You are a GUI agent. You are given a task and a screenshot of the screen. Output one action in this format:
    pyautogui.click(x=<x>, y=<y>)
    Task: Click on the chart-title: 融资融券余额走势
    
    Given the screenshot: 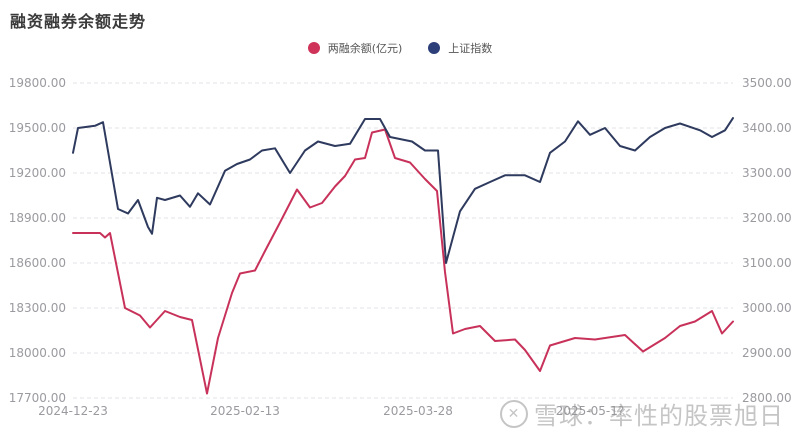 What is the action you would take?
    pyautogui.click(x=78, y=21)
    